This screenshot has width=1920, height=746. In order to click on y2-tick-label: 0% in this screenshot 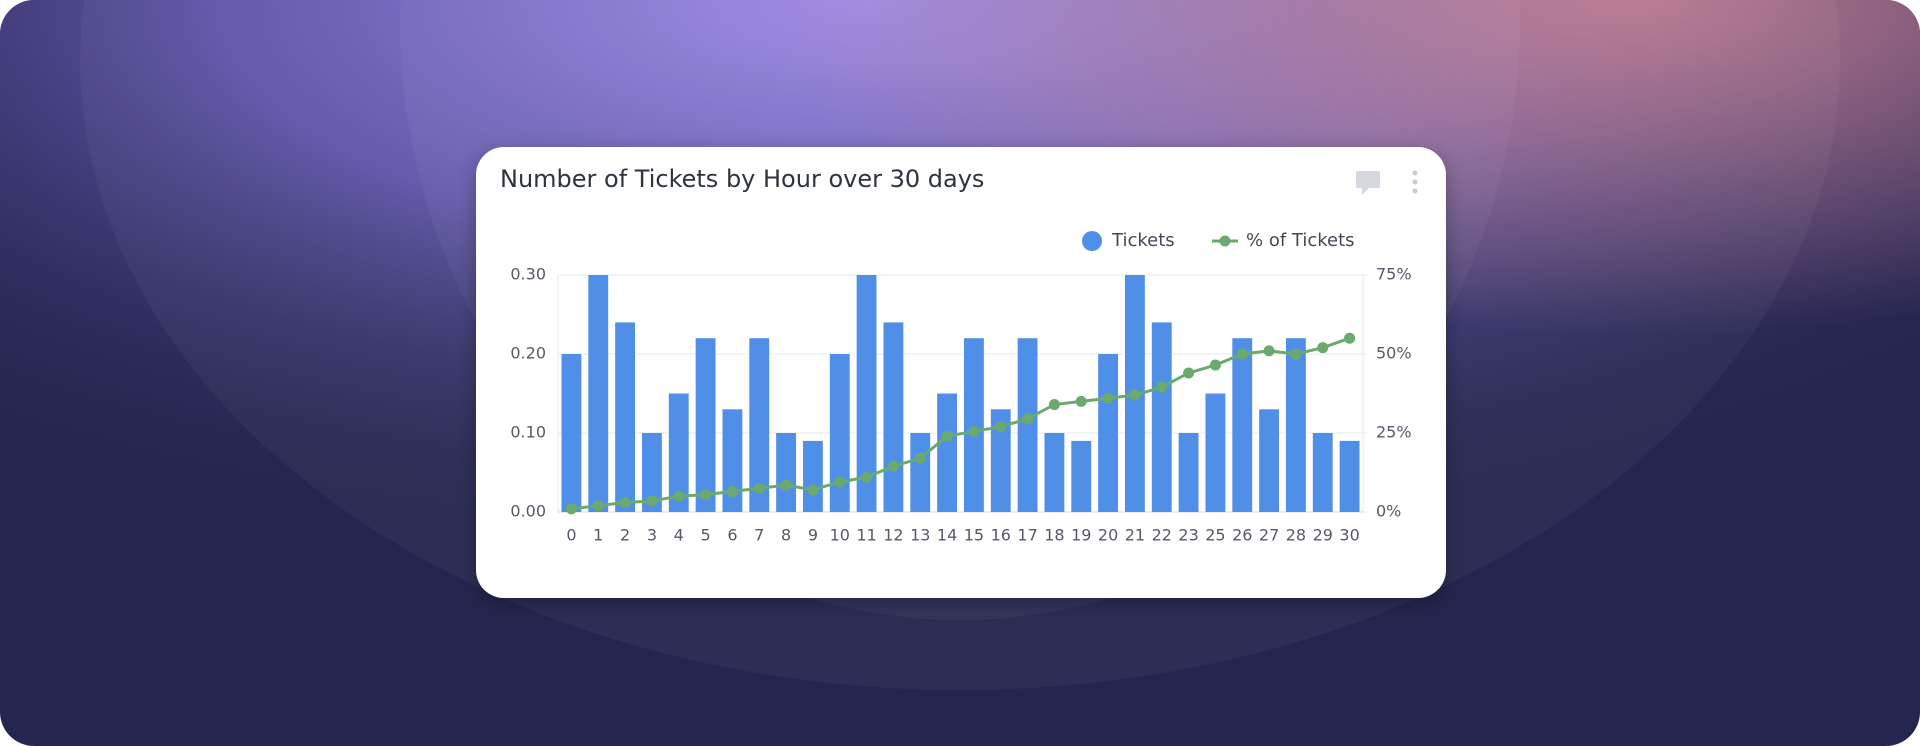, I will do `click(1388, 511)`.